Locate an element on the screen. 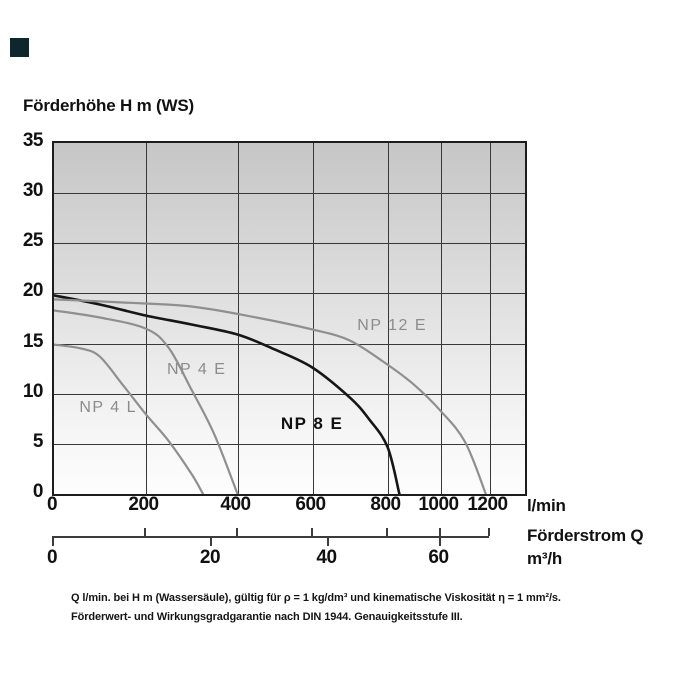 This screenshot has width=700, height=700. y-tick-label: 35 is located at coordinates (33, 140).